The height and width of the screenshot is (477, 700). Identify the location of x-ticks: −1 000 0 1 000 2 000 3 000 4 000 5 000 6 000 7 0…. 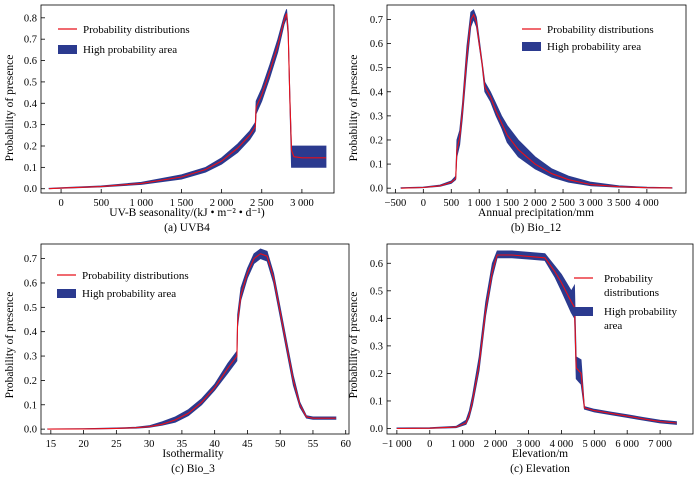
(527, 440).